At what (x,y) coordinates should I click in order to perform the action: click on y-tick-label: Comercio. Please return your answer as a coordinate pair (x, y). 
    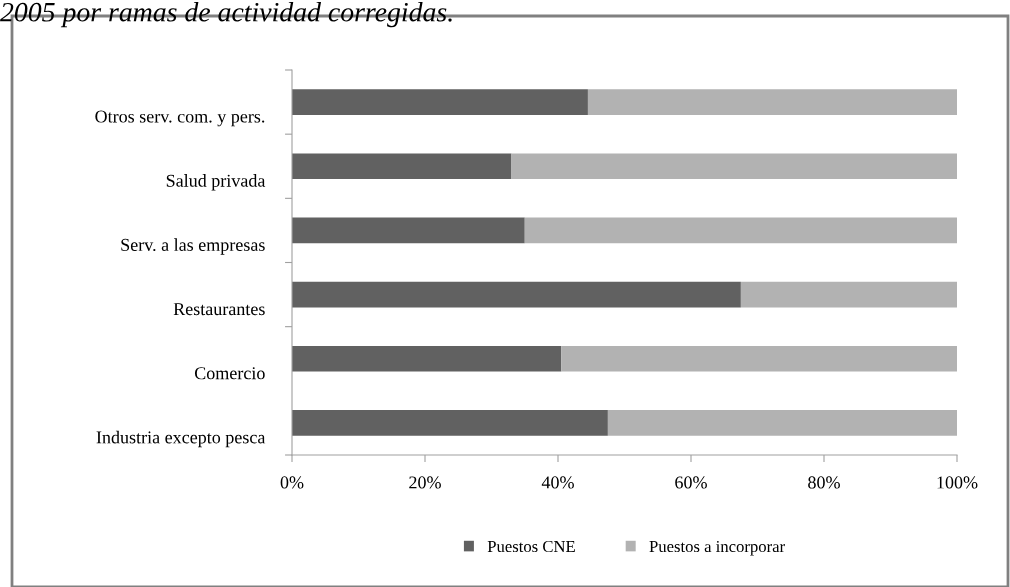
    Looking at the image, I should click on (229, 373).